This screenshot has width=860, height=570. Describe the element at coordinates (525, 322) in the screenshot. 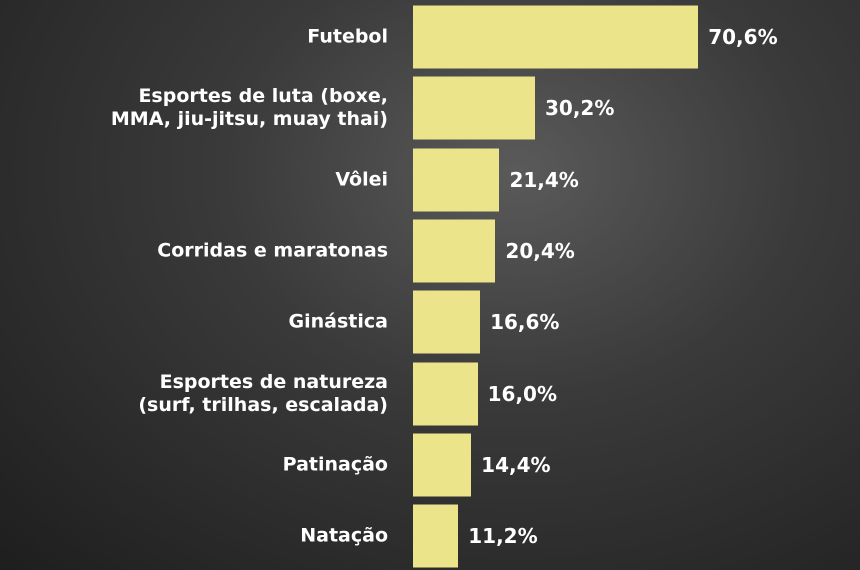

I see `value-label: 16,6%` at that location.